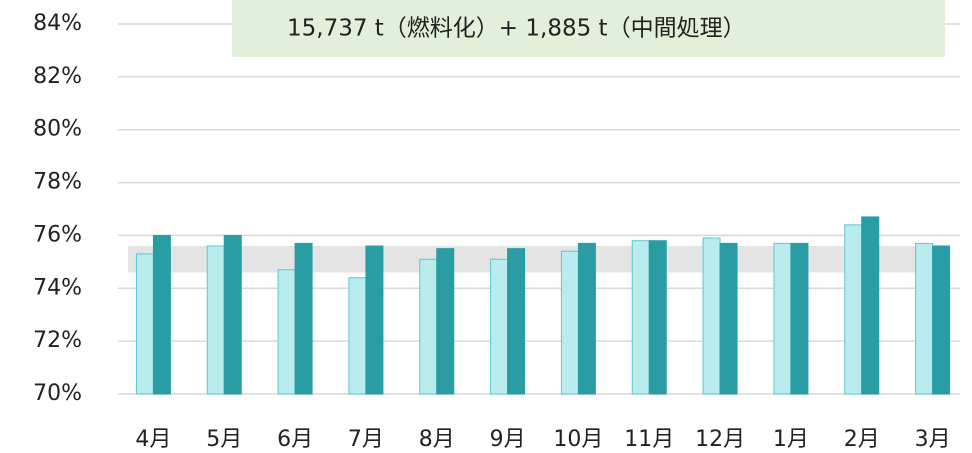  Describe the element at coordinates (224, 439) in the screenshot. I see `x-tick-label: 5月` at that location.